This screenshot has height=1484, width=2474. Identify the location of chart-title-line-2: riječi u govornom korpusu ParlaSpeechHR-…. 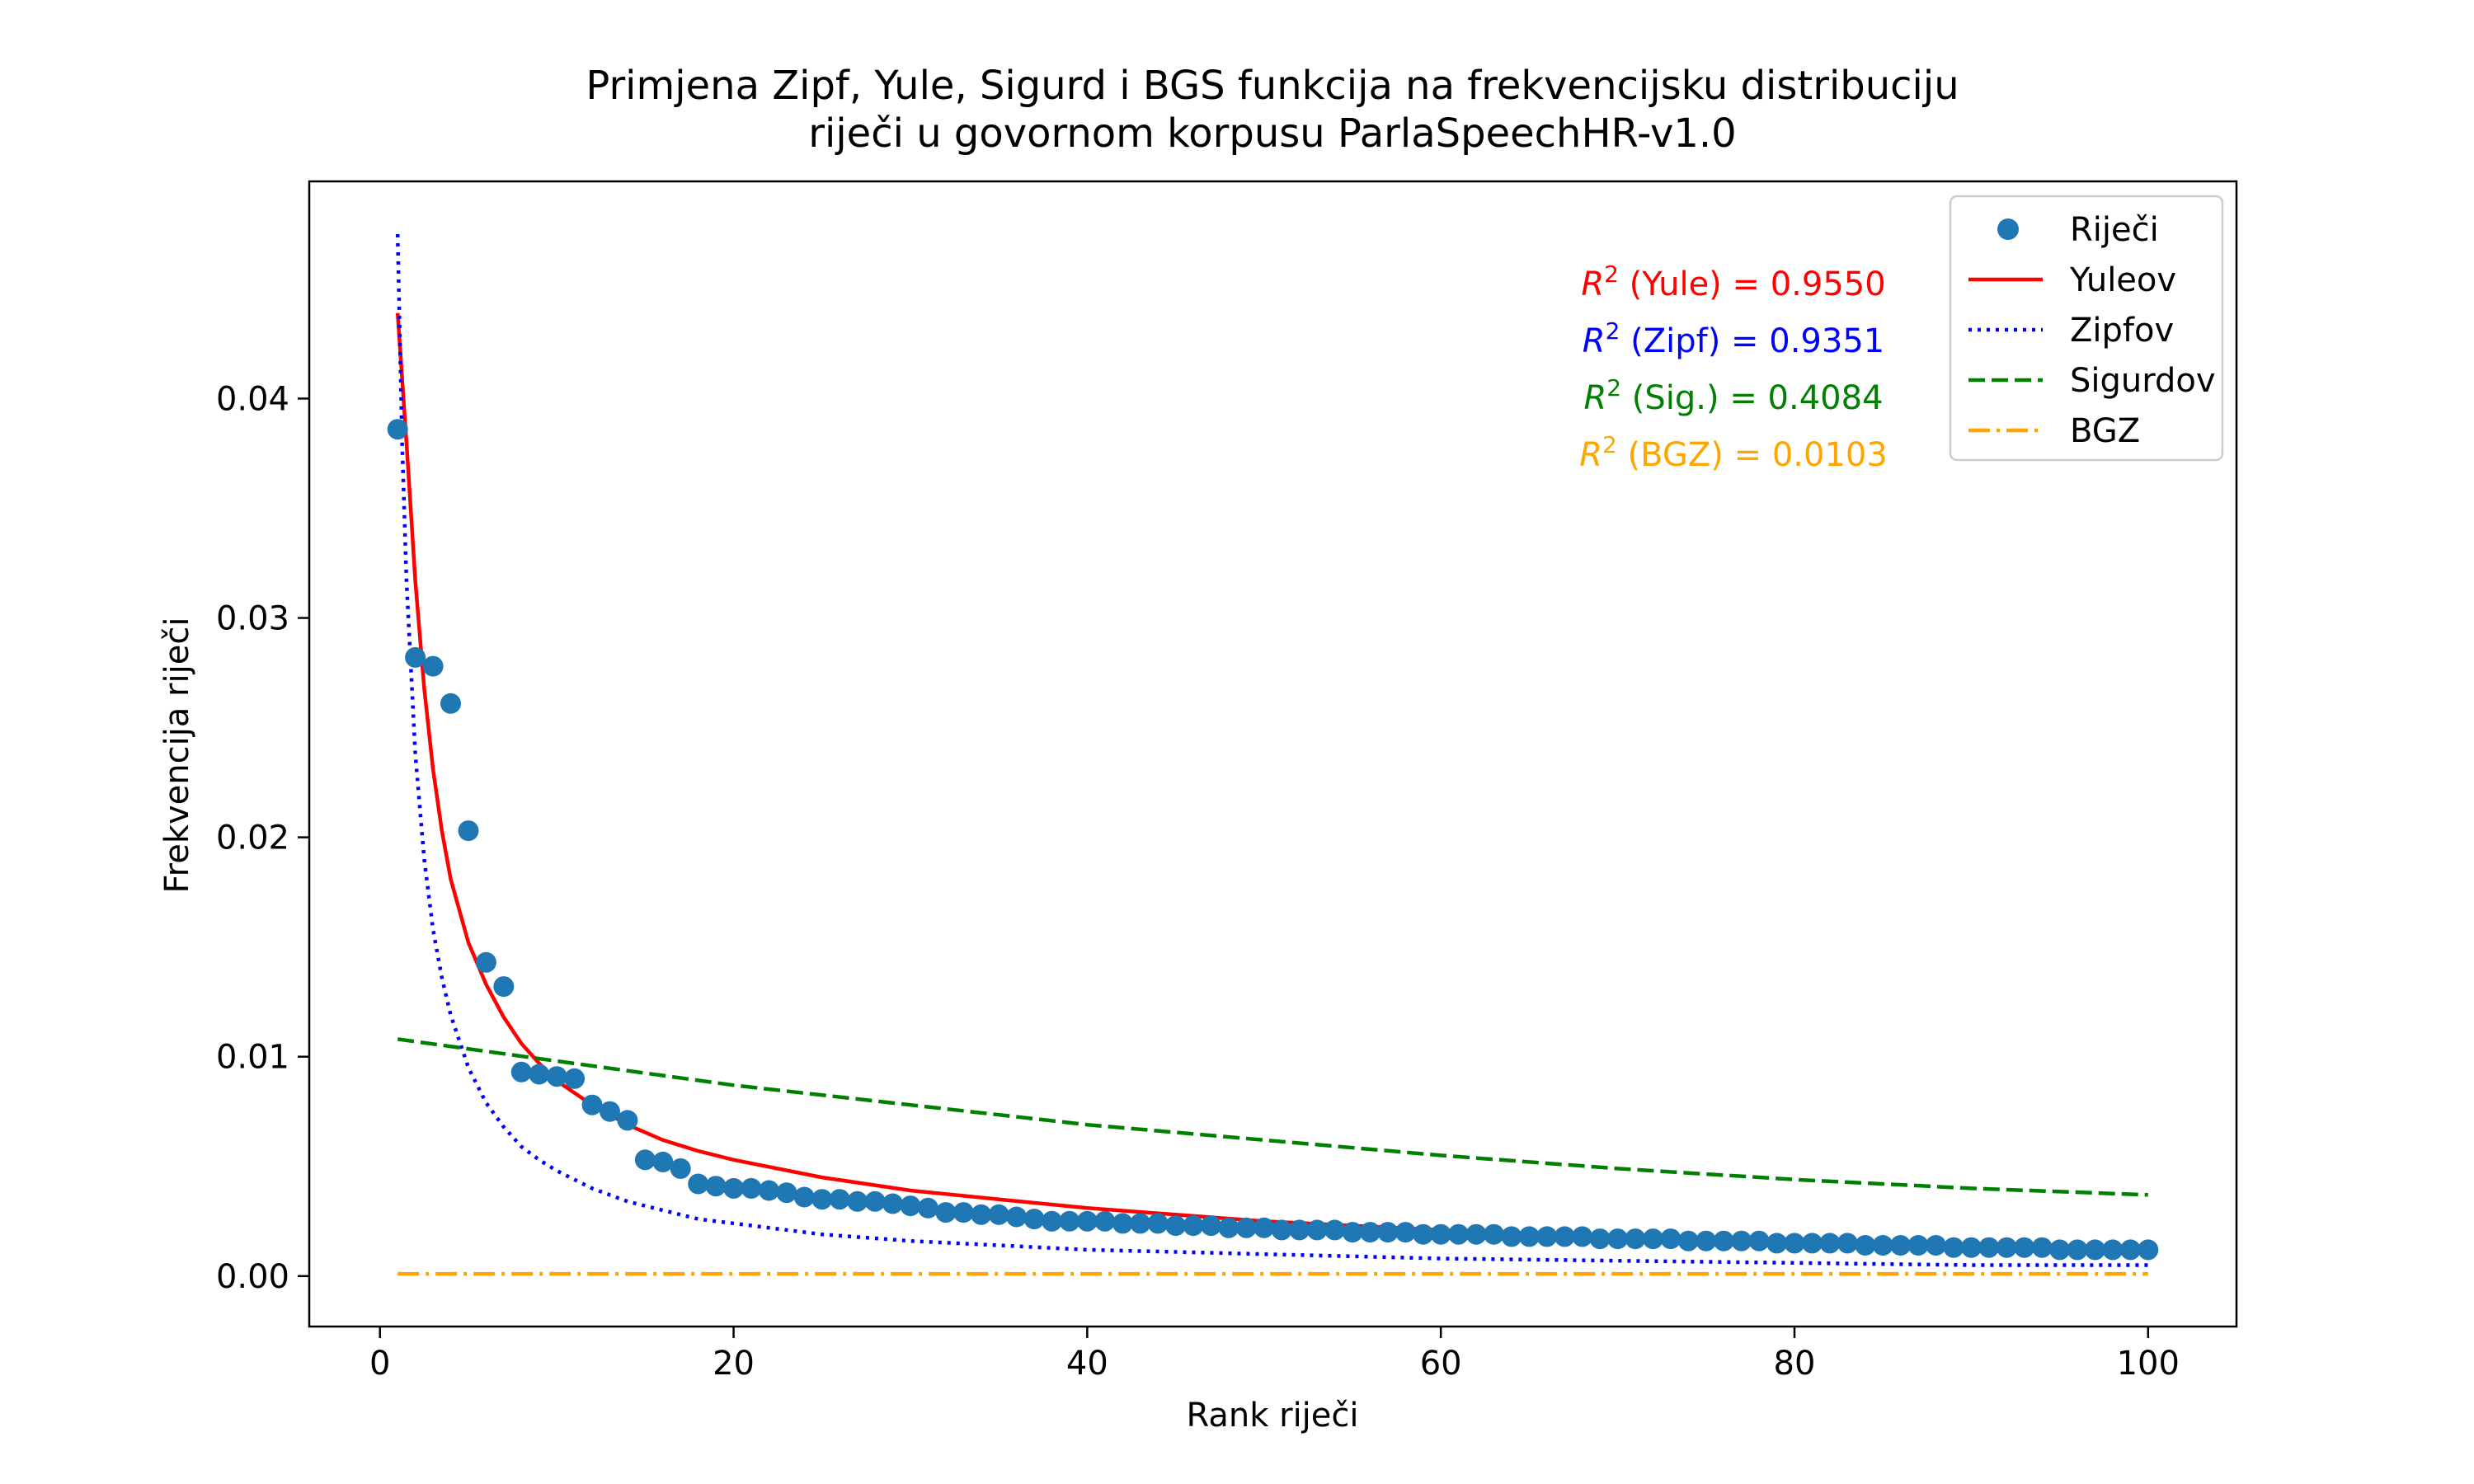
(1272, 133).